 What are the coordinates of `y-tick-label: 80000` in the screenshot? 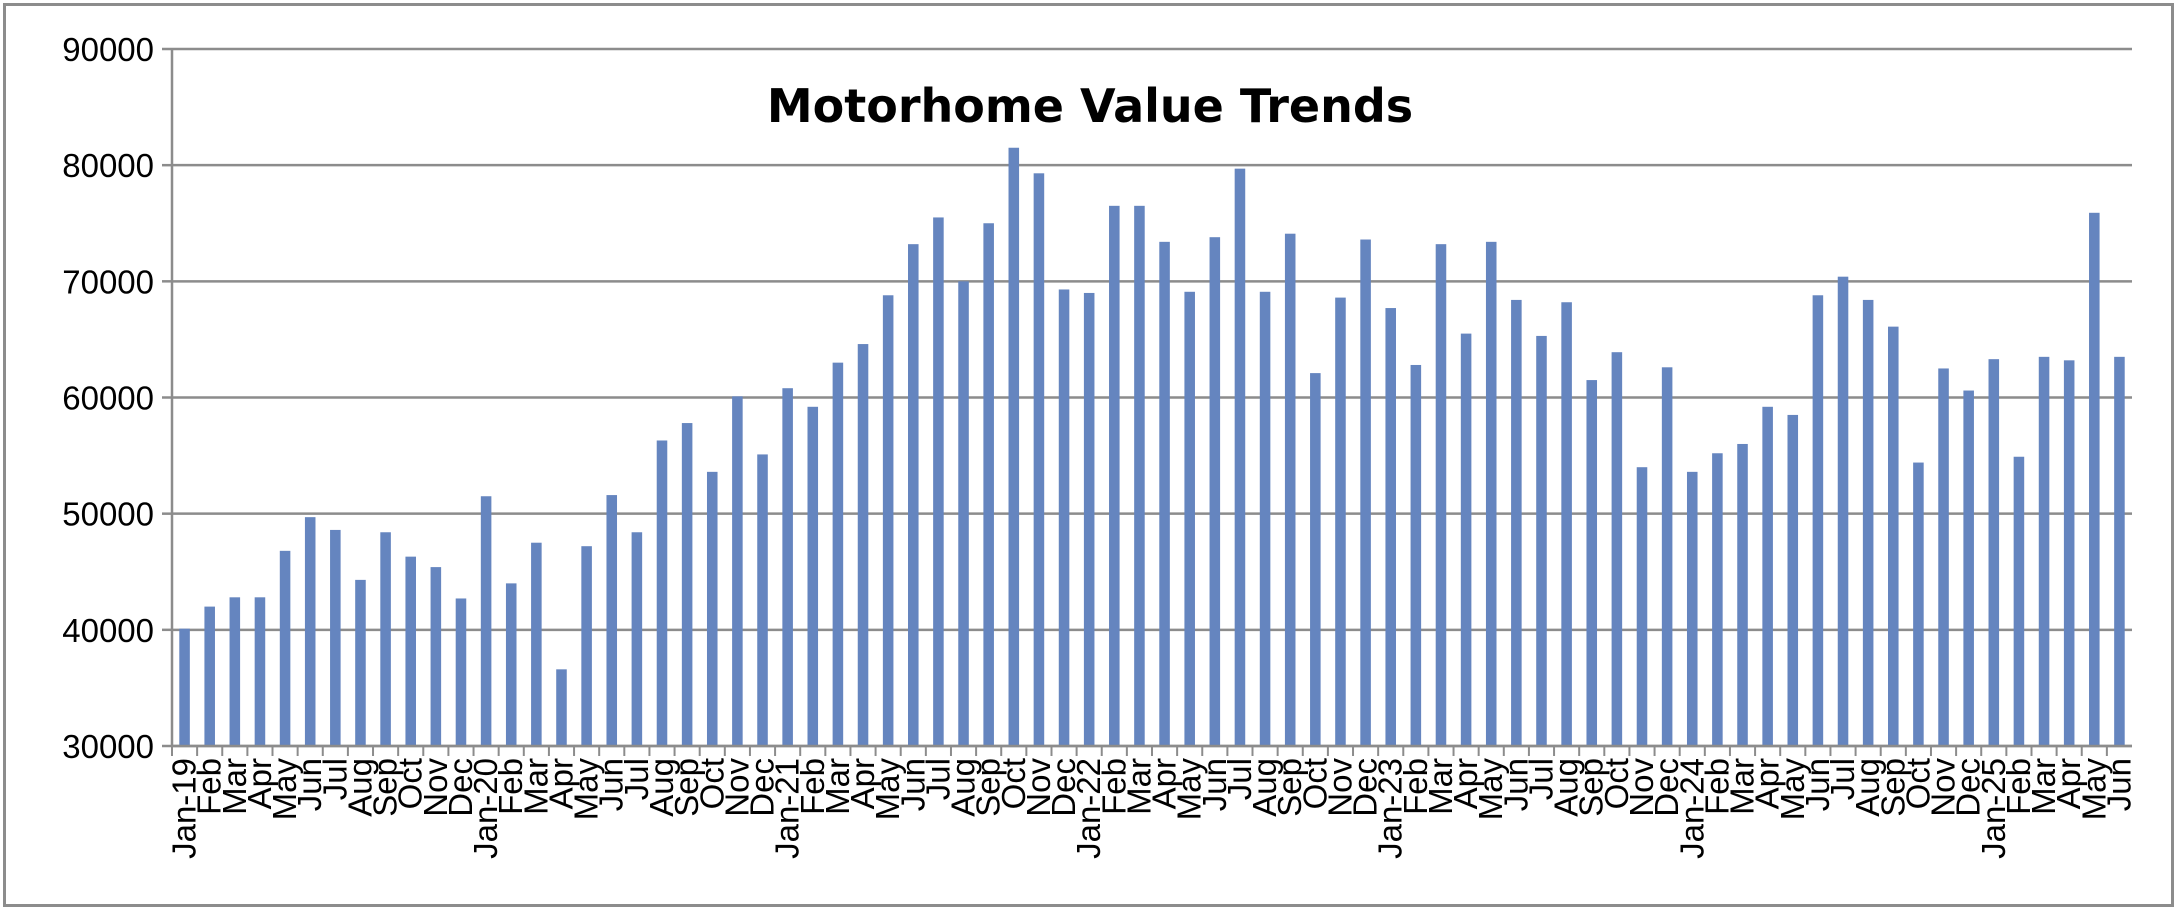 It's located at (108, 165).